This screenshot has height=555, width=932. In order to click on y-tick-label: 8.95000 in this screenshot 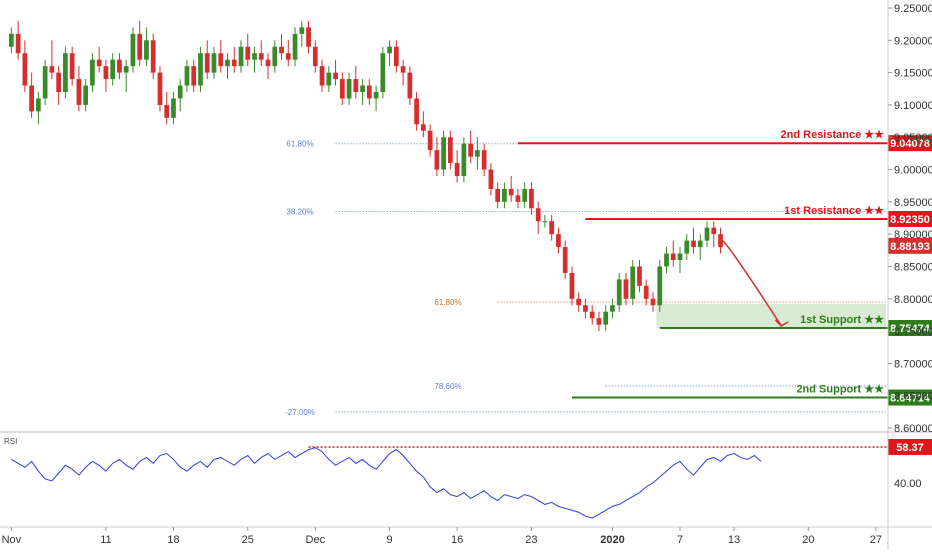, I will do `click(913, 203)`.